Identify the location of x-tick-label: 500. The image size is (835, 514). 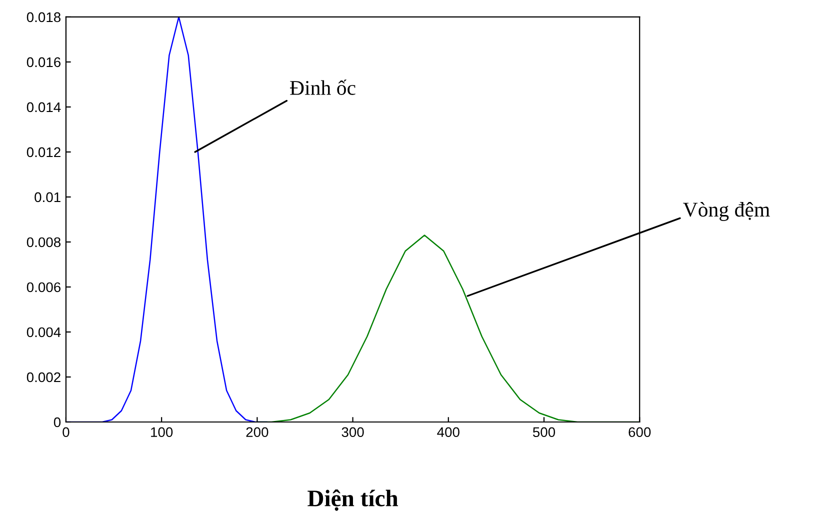
(544, 432).